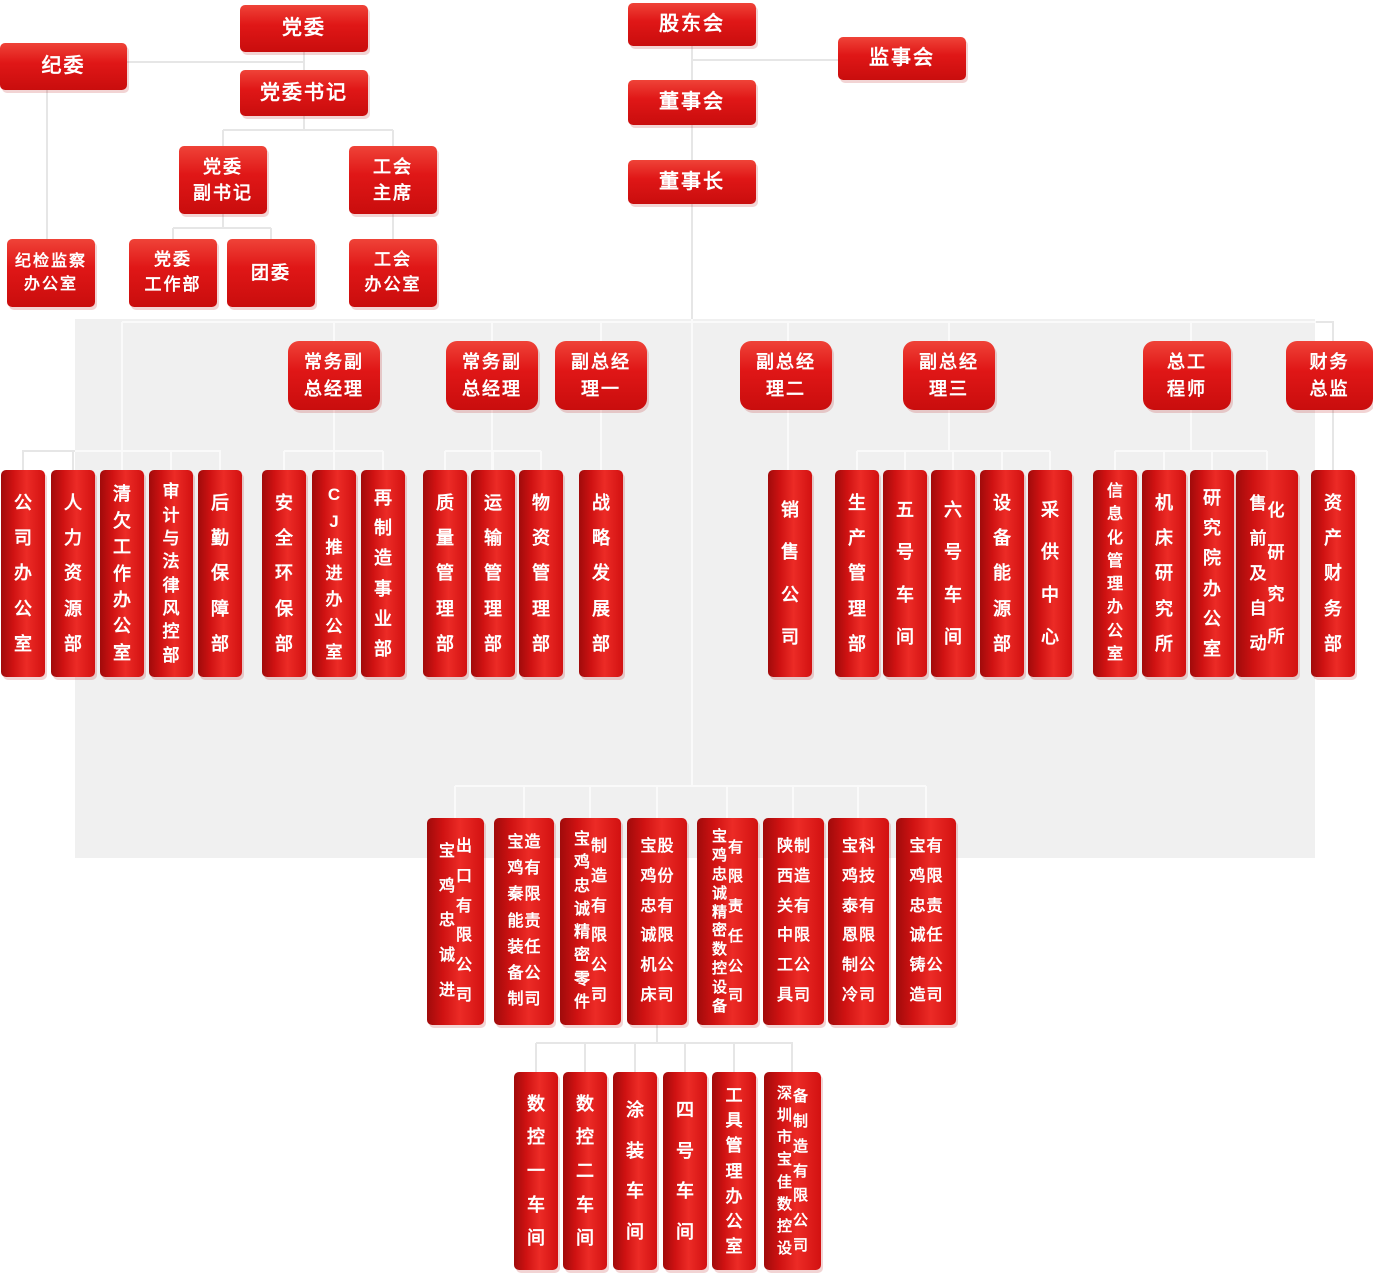 The height and width of the screenshot is (1277, 1373). I want to click on caiwu-zongjian: 财务 总监, so click(1329, 375).